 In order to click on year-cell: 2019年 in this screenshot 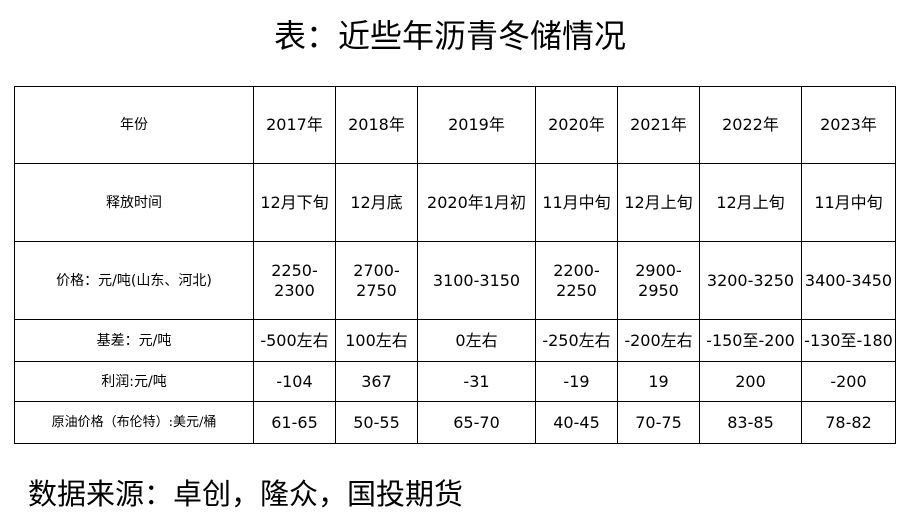, I will do `click(476, 125)`.